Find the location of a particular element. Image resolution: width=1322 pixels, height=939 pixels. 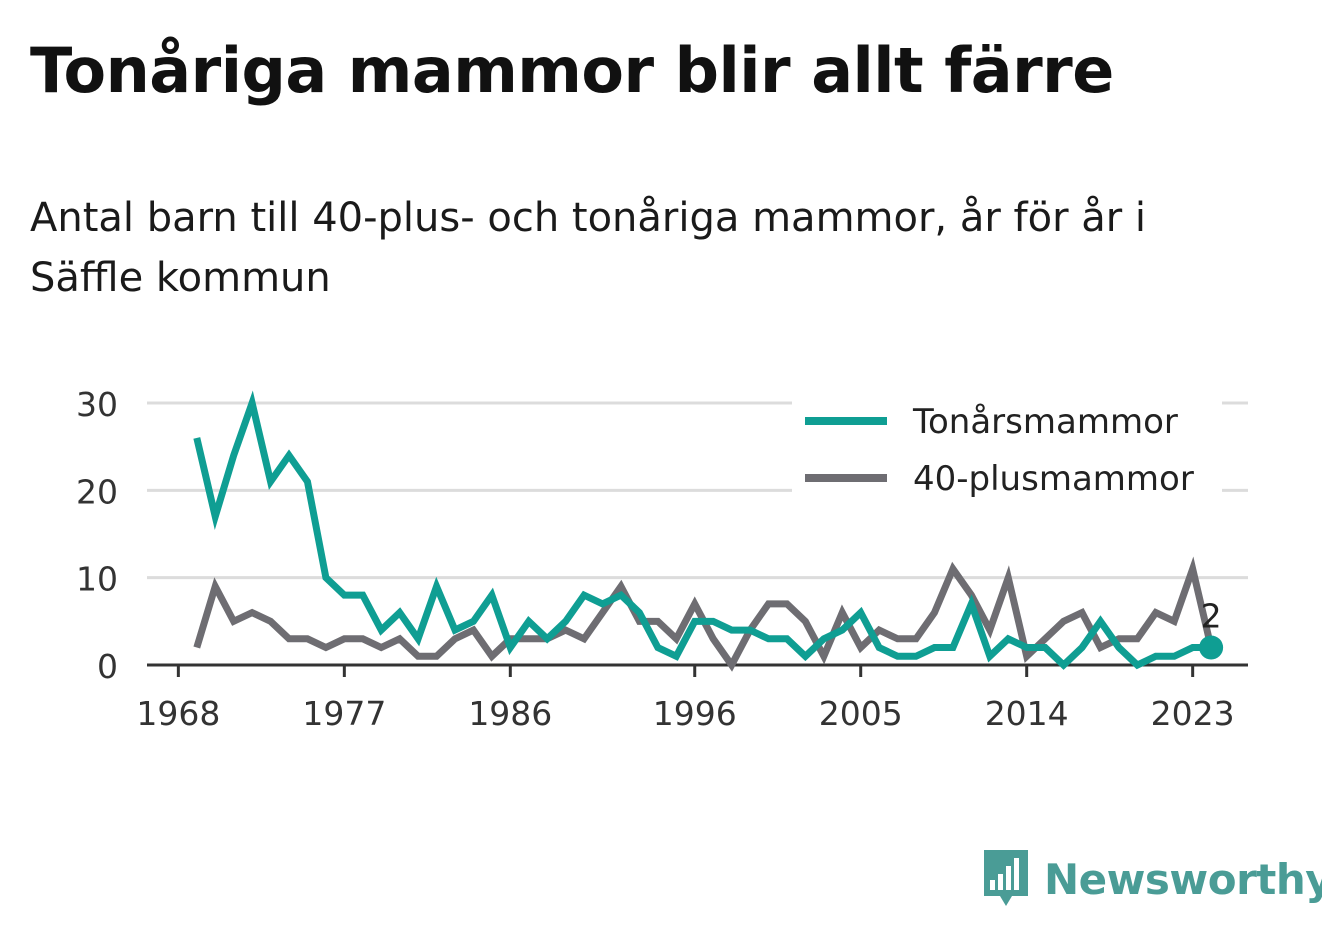

end-point-marker is located at coordinates (1211, 647).